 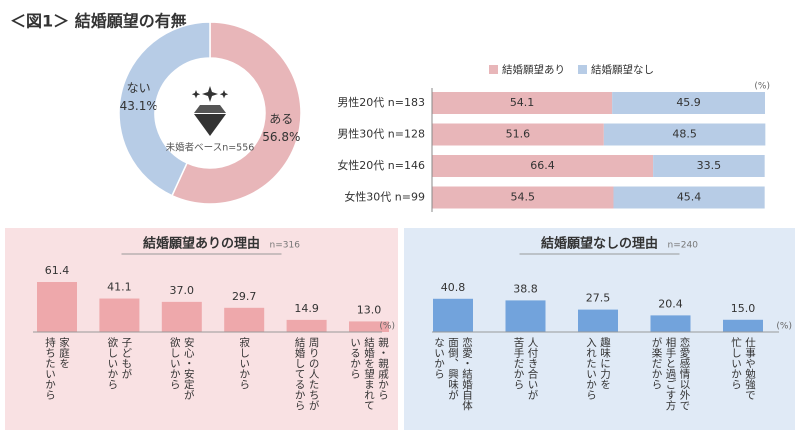 What do you see at coordinates (670, 374) in the screenshot?
I see `x-tick-label: 恋愛感情以外で 相手と過ごす方 が楽だから` at bounding box center [670, 374].